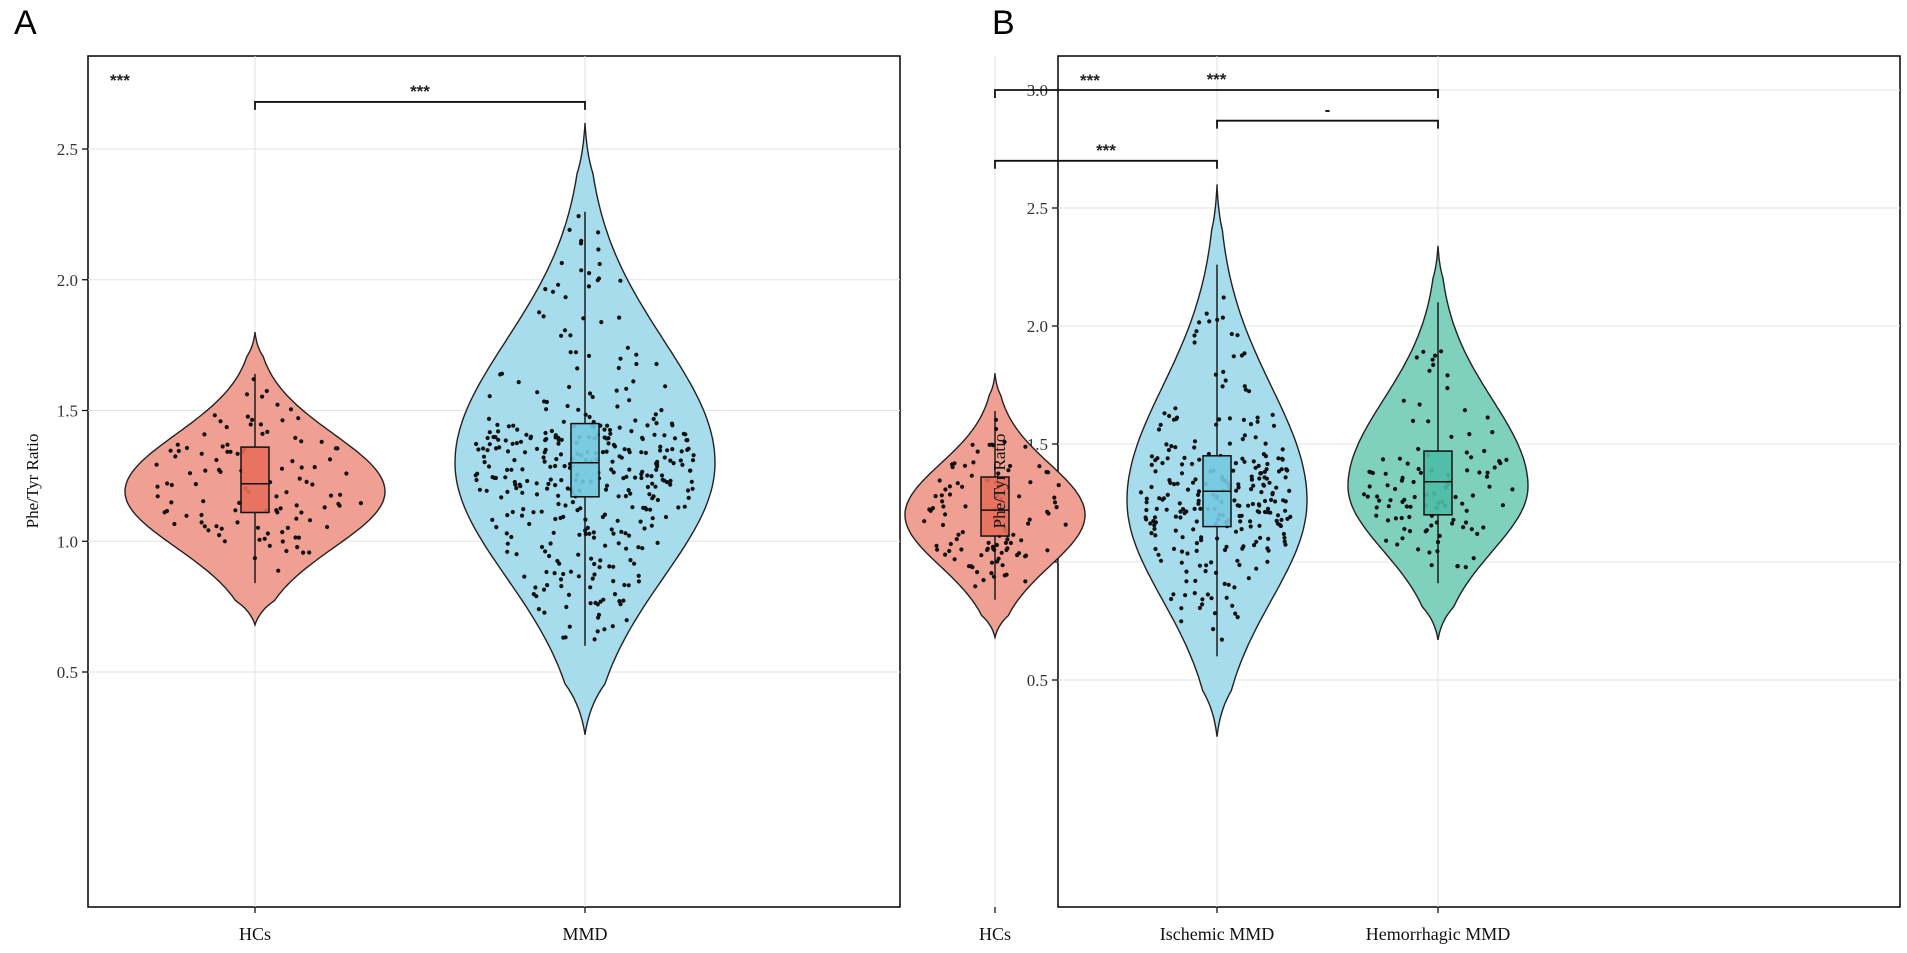 The width and height of the screenshot is (1907, 953). I want to click on category-label: HCs, so click(995, 934).